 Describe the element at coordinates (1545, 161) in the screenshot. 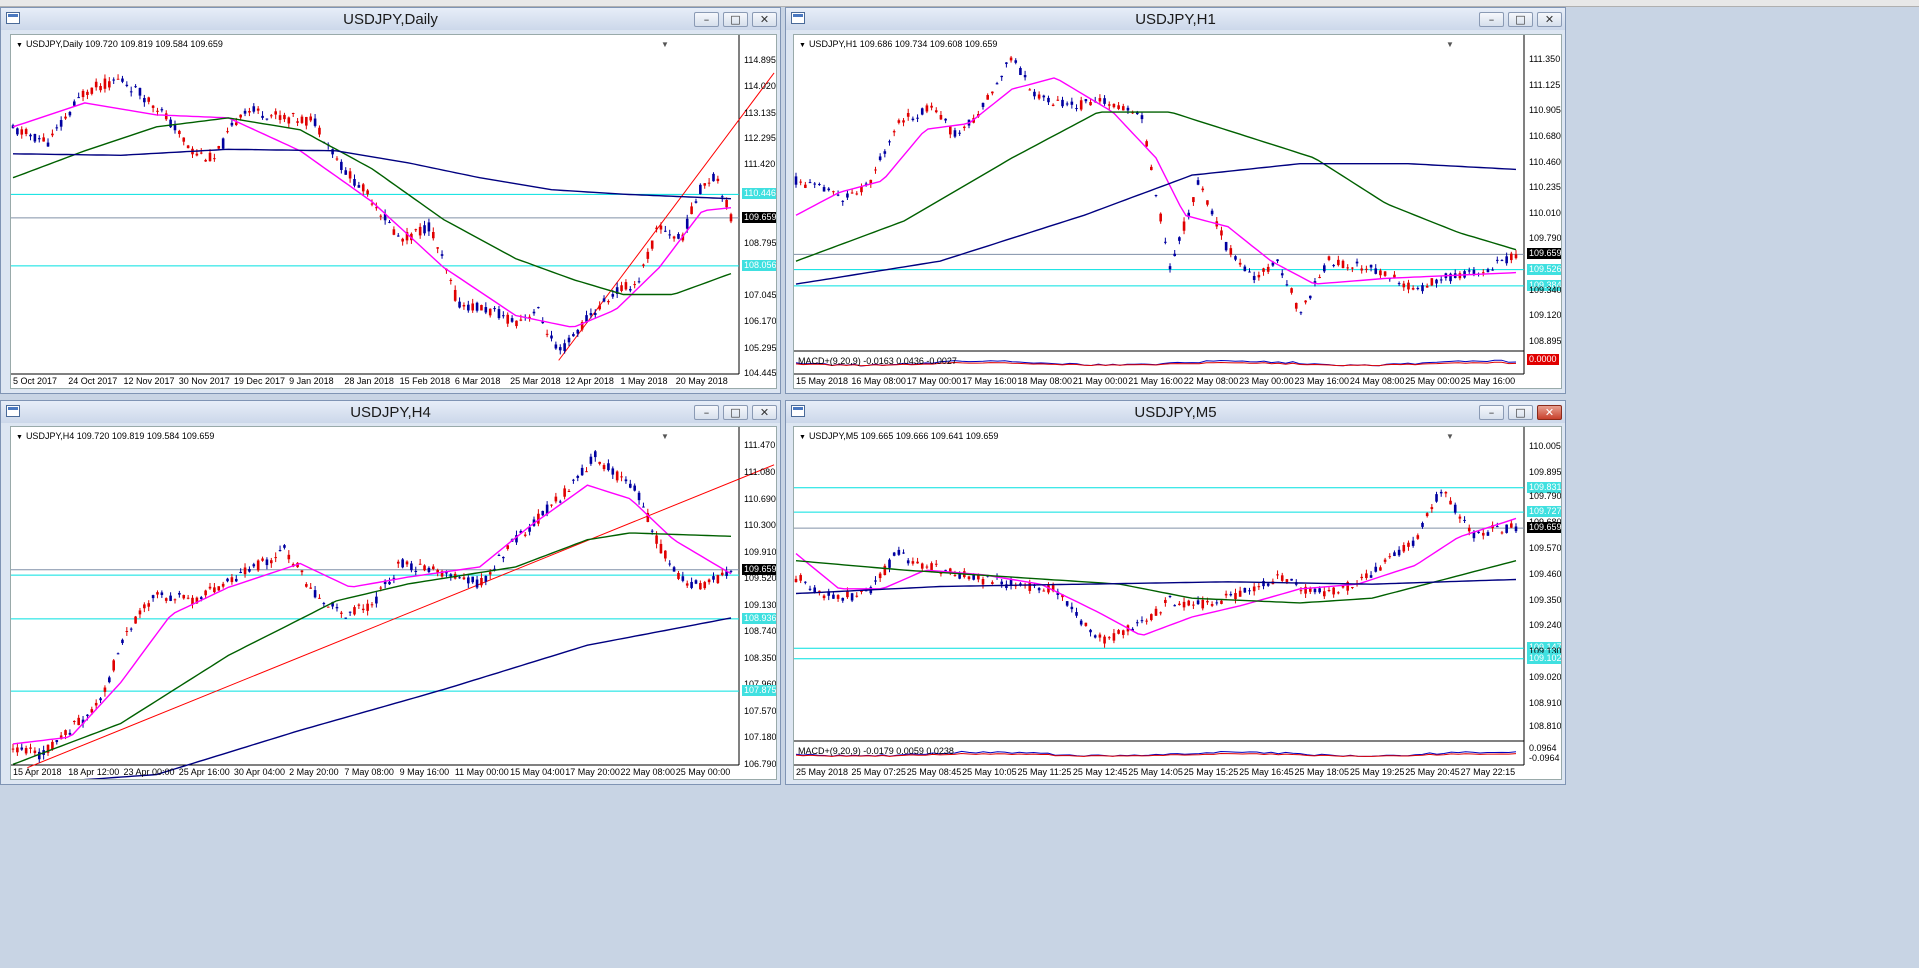

I see `price-tick-label: 110.460` at that location.